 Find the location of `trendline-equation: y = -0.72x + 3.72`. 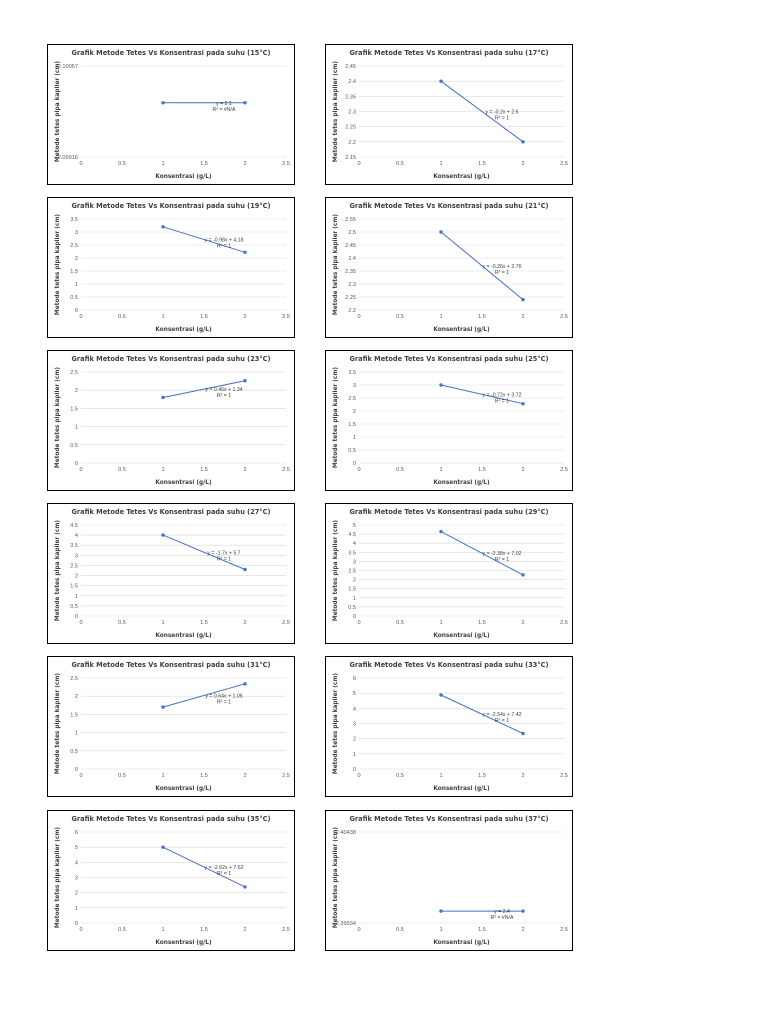

trendline-equation: y = -0.72x + 3.72 is located at coordinates (502, 395).